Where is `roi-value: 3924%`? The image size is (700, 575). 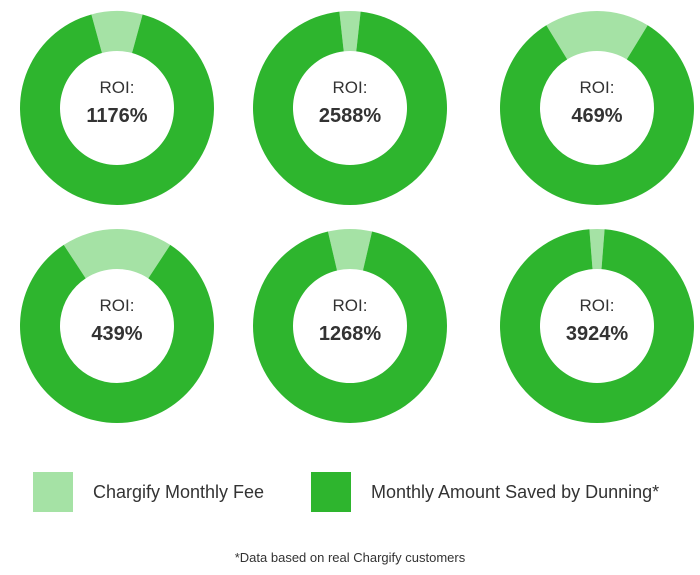 roi-value: 3924% is located at coordinates (597, 334).